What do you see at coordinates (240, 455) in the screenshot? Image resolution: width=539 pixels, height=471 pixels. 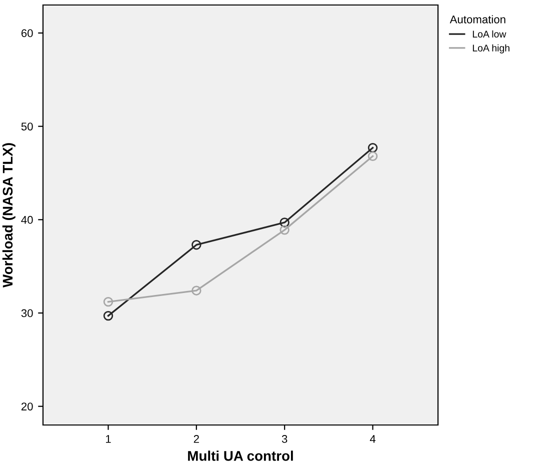 I see `x-axis-title: Multi UA control` at bounding box center [240, 455].